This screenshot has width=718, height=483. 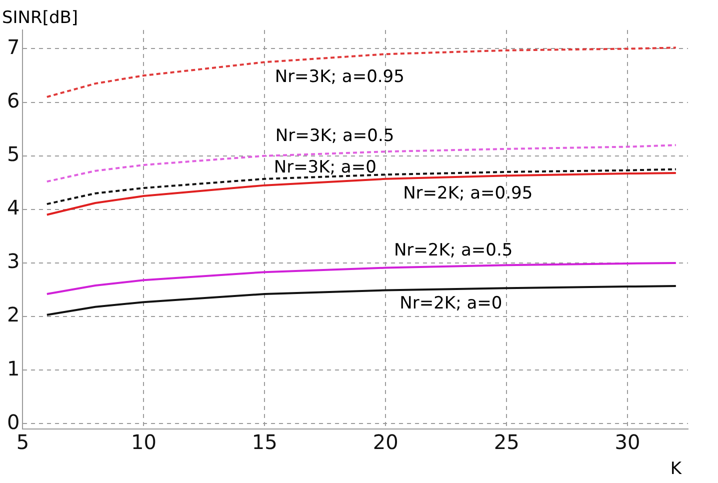 I want to click on y-tick-label: 5, so click(x=13, y=154).